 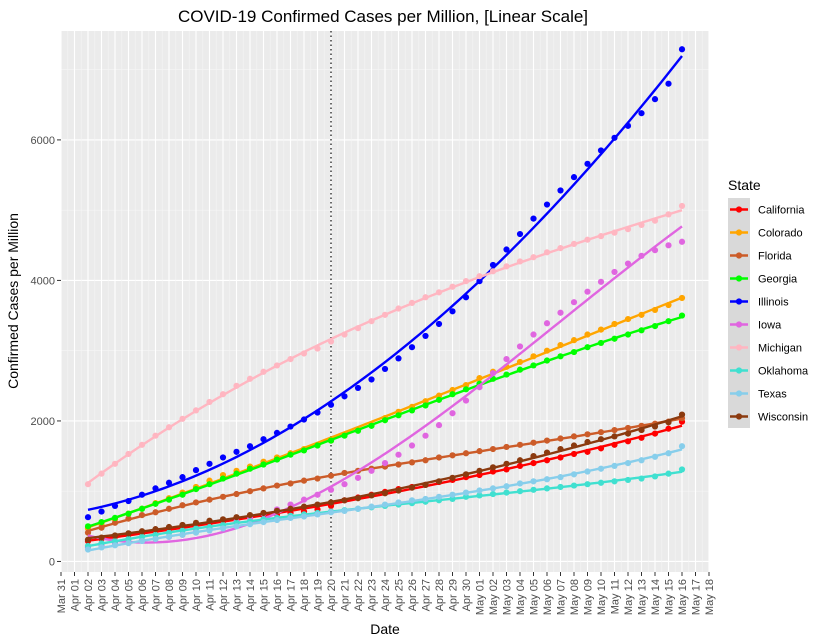 I want to click on x-tick-label: Apr 01, so click(x=76, y=595).